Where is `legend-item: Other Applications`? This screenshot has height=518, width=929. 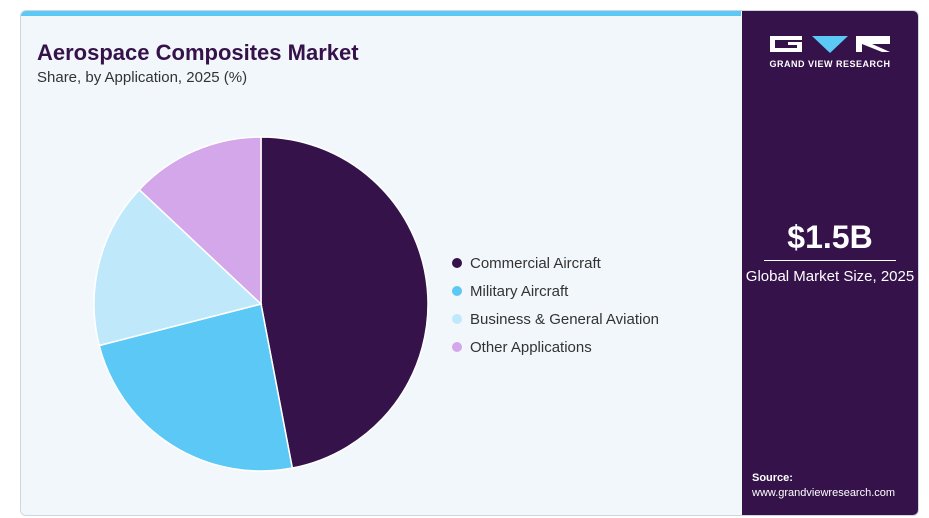 legend-item: Other Applications is located at coordinates (555, 347).